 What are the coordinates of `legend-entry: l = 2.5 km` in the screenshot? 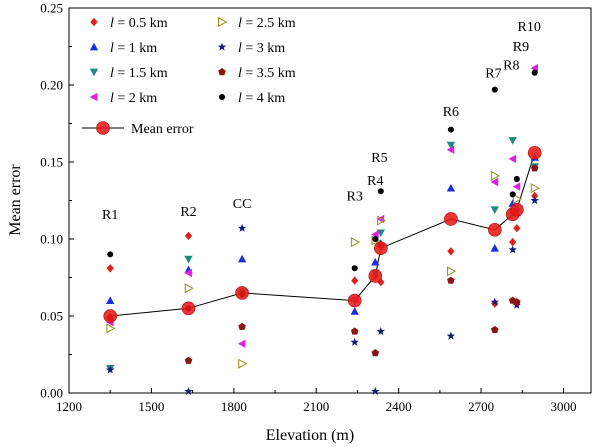 It's located at (257, 23).